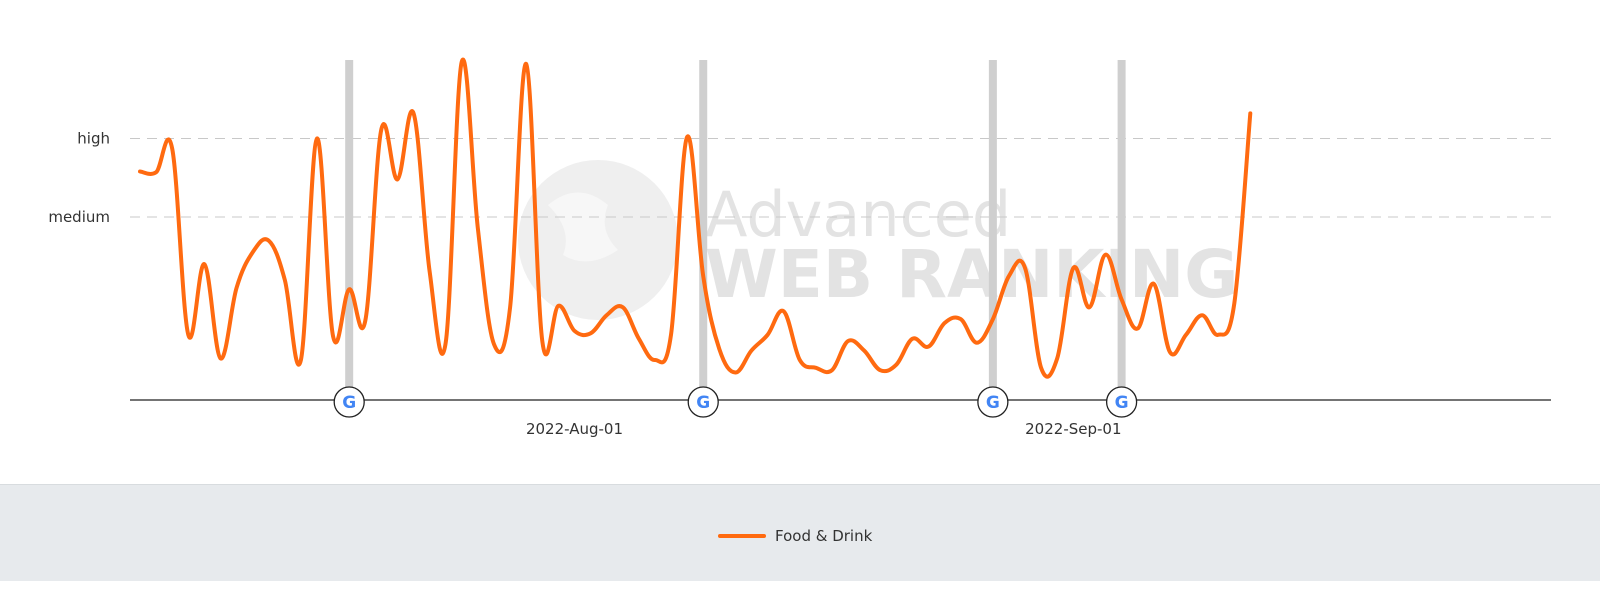  What do you see at coordinates (742, 536) in the screenshot?
I see `legend-swatch` at bounding box center [742, 536].